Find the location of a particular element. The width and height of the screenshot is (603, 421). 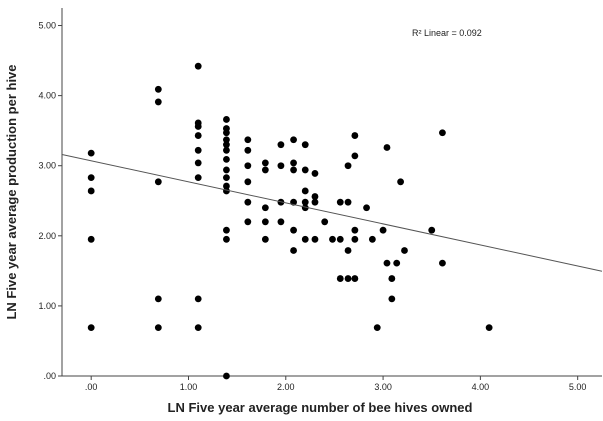

x-tick-label: 4.00 is located at coordinates (481, 387).